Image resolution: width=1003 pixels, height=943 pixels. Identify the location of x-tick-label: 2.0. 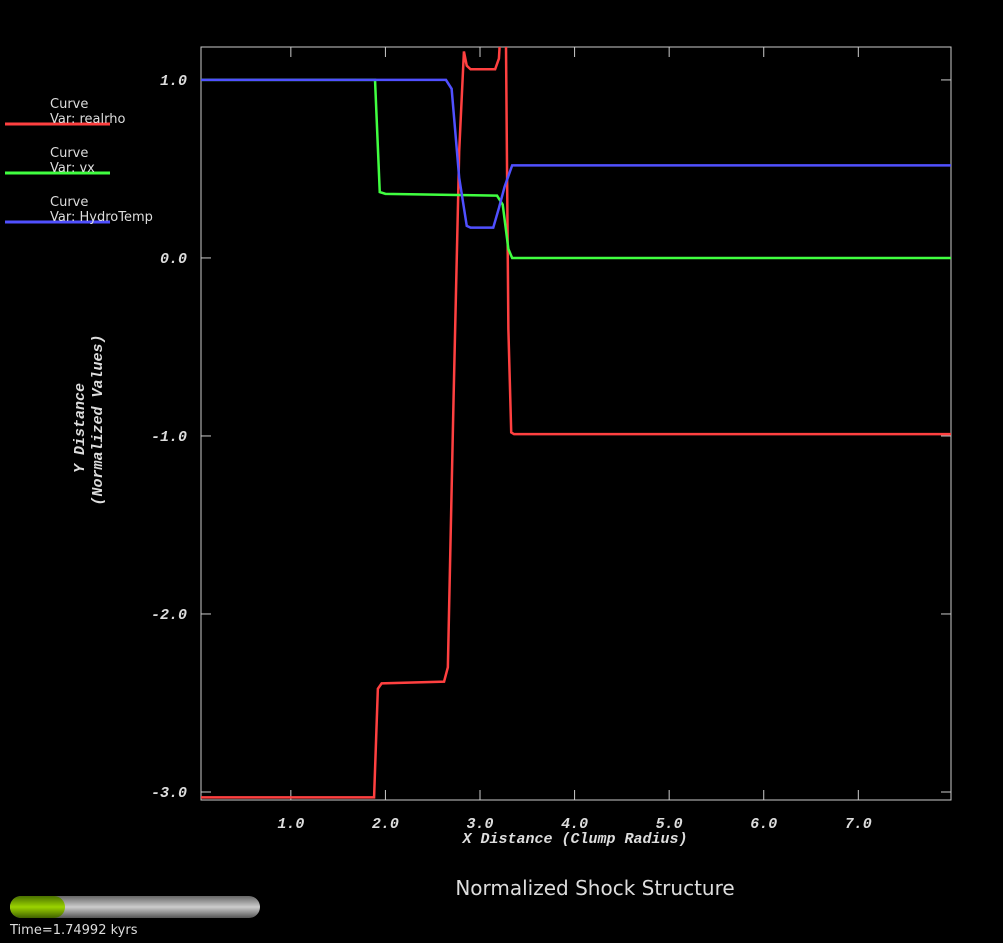
(385, 824).